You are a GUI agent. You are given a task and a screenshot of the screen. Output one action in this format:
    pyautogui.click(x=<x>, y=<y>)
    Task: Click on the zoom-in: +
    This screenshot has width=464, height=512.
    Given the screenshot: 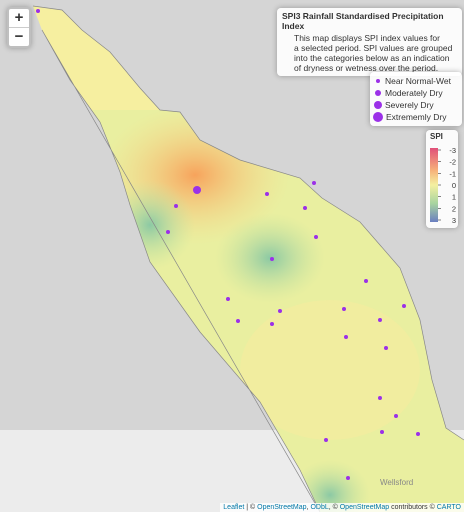 What is the action you would take?
    pyautogui.click(x=19, y=18)
    